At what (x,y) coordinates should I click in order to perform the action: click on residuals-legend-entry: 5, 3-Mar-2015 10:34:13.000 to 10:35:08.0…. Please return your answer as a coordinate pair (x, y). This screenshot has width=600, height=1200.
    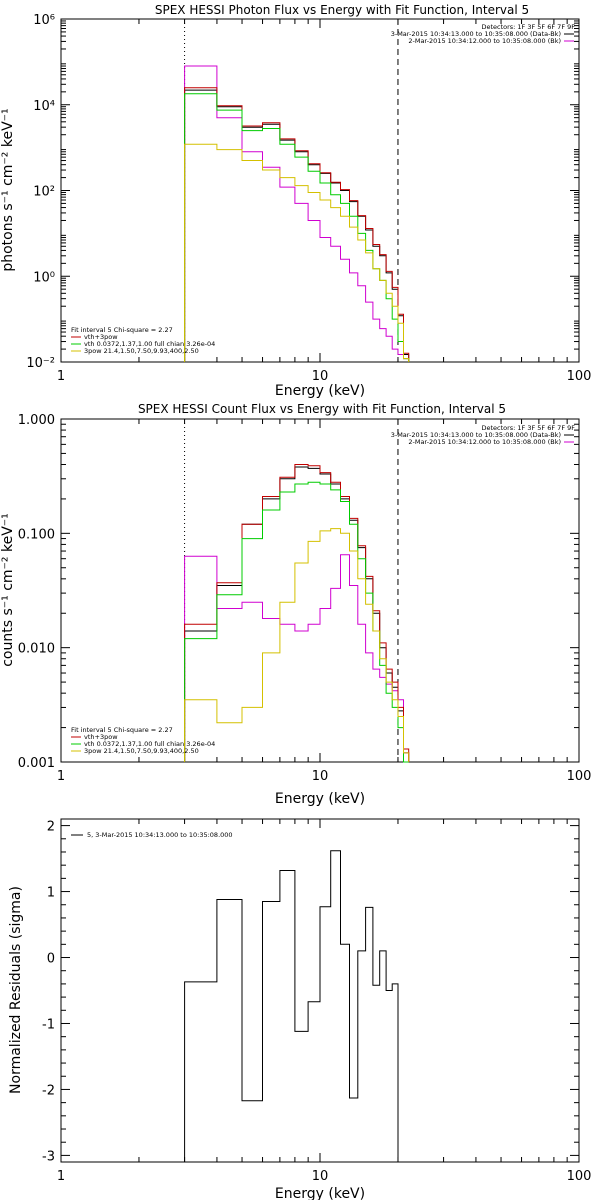
    Looking at the image, I should click on (160, 835).